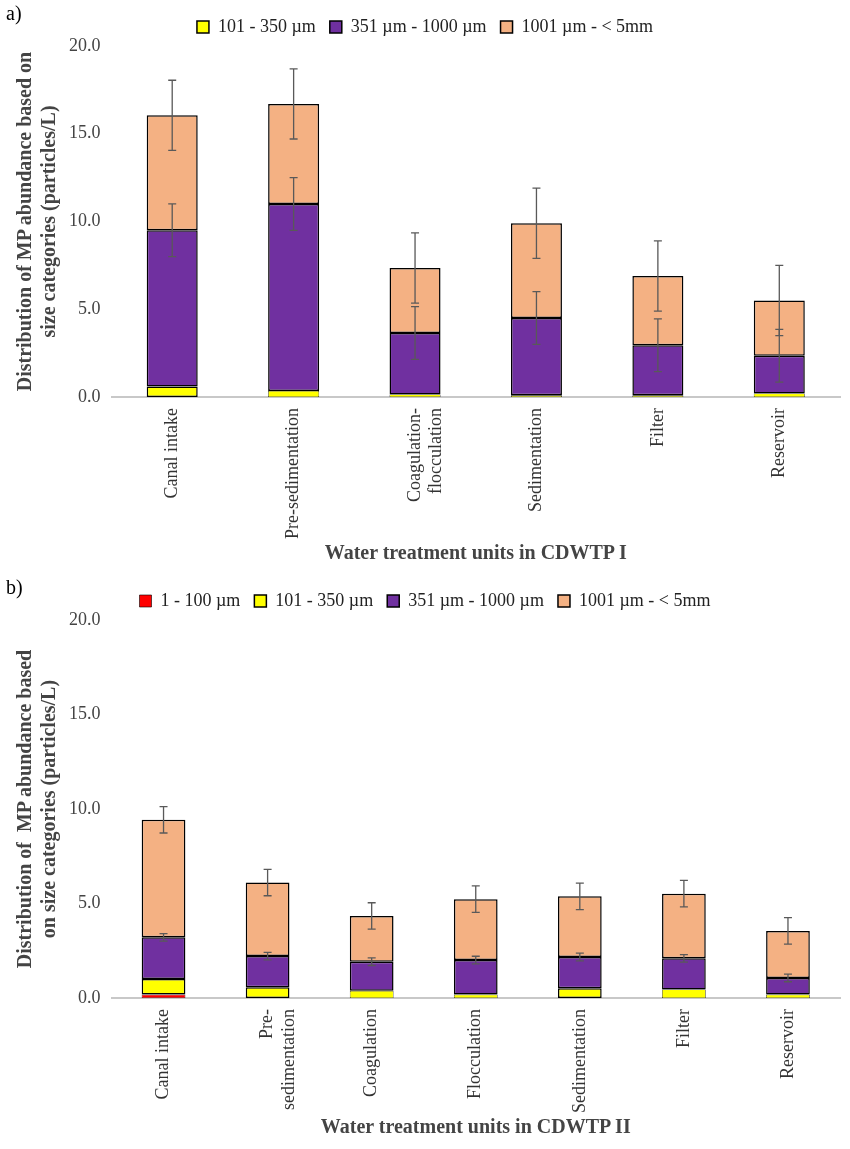 The width and height of the screenshot is (850, 1149). What do you see at coordinates (474, 1054) in the screenshot?
I see `x-tick-label: Flocculation` at bounding box center [474, 1054].